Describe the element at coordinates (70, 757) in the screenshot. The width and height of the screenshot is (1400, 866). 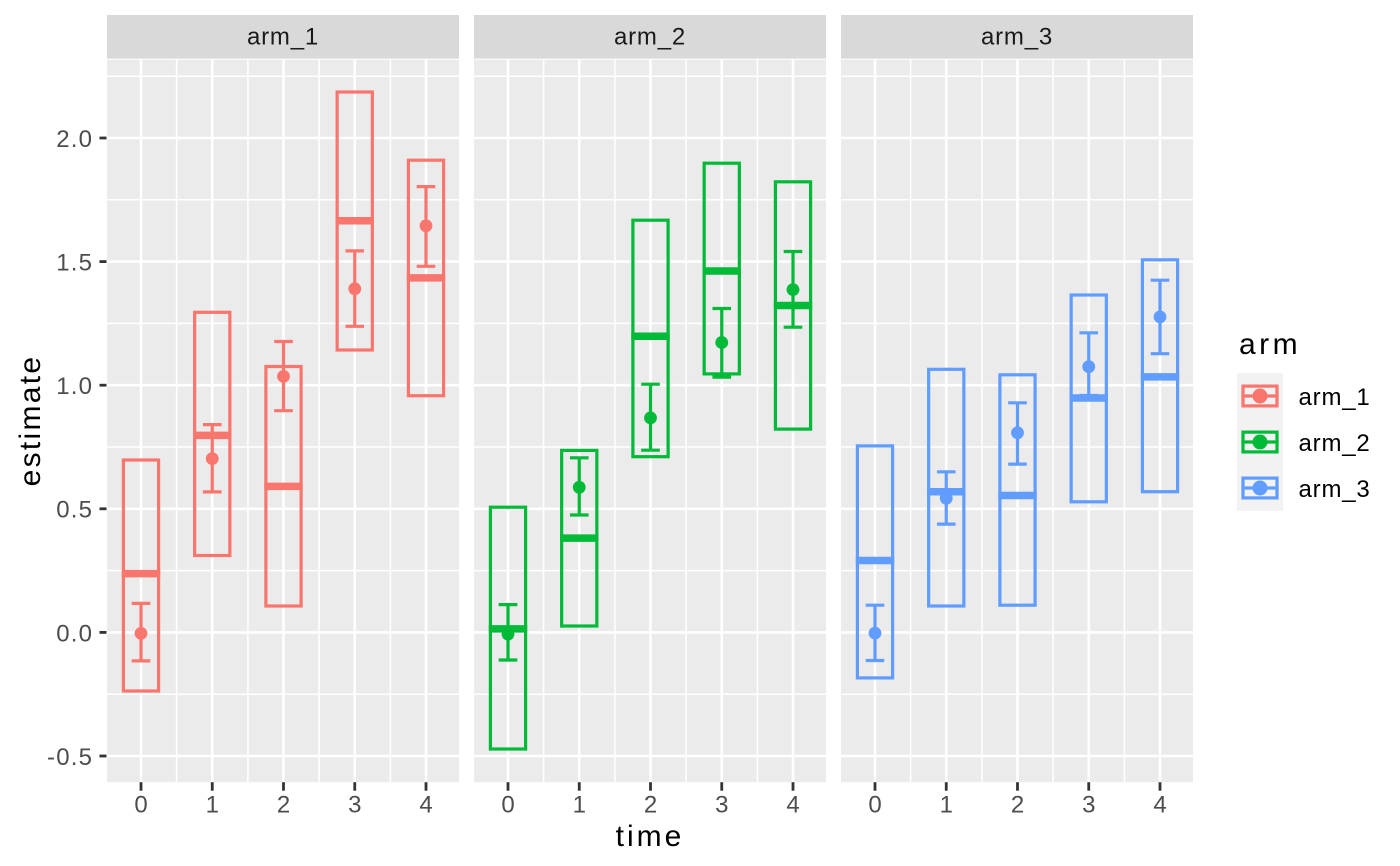
I see `svg-text: -0.5` at that location.